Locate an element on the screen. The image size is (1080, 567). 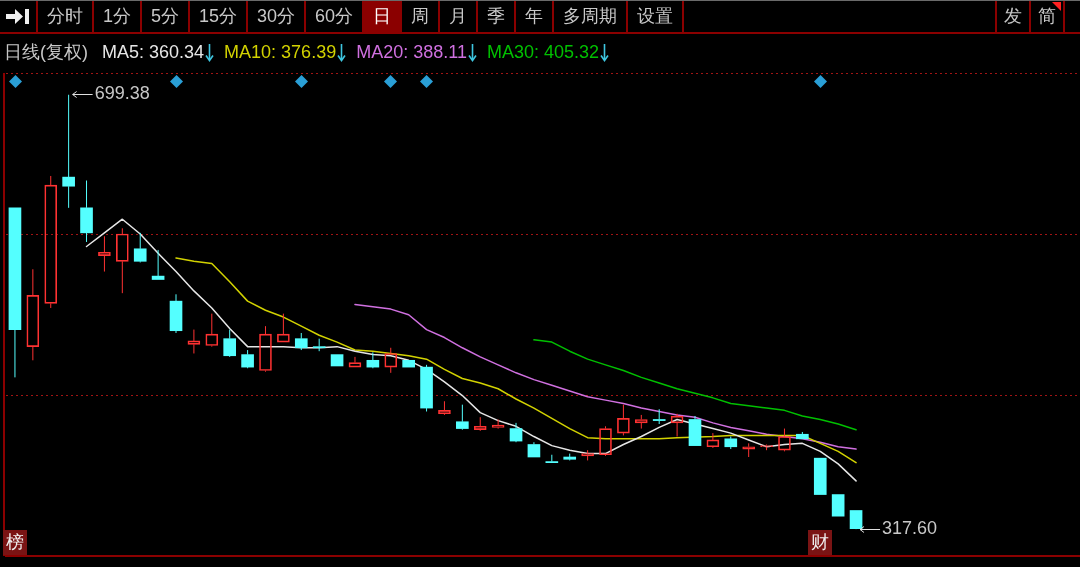
toolbar-button: 季 is located at coordinates (497, 16).